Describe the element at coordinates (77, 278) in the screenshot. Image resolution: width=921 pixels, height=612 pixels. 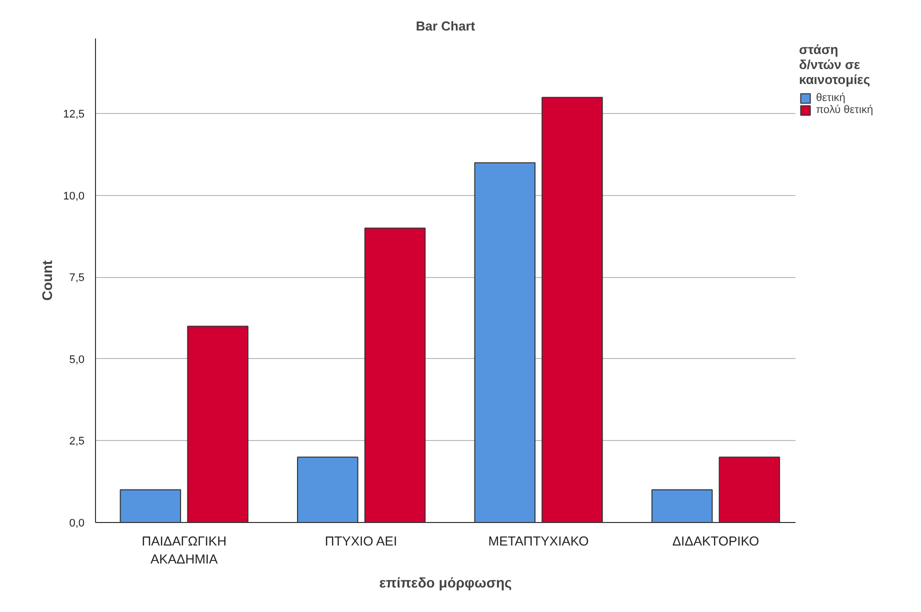
I see `y-tick-label: 7,5` at that location.